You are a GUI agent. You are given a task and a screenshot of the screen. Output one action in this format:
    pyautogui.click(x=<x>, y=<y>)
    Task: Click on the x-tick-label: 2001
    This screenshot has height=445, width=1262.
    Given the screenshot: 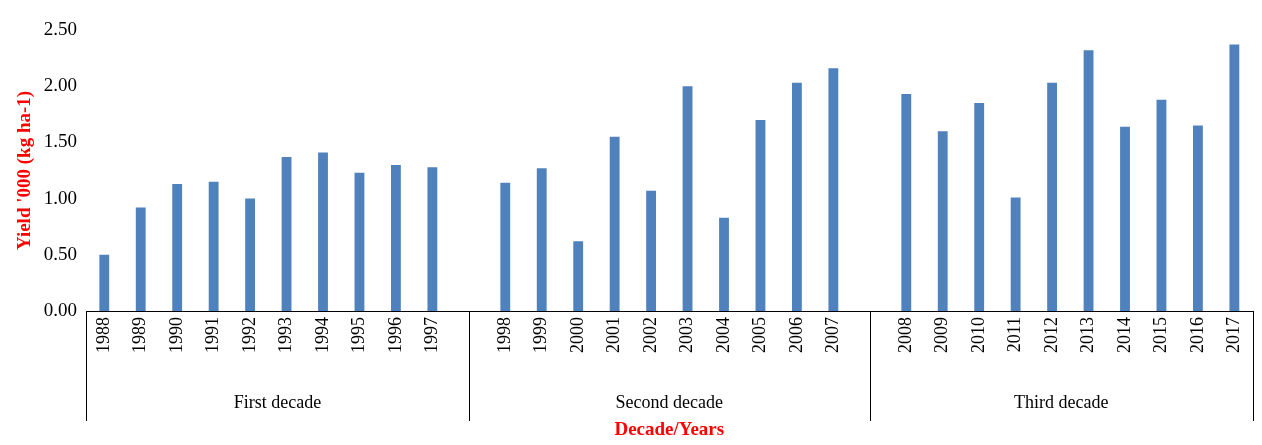 What is the action you would take?
    pyautogui.click(x=613, y=335)
    